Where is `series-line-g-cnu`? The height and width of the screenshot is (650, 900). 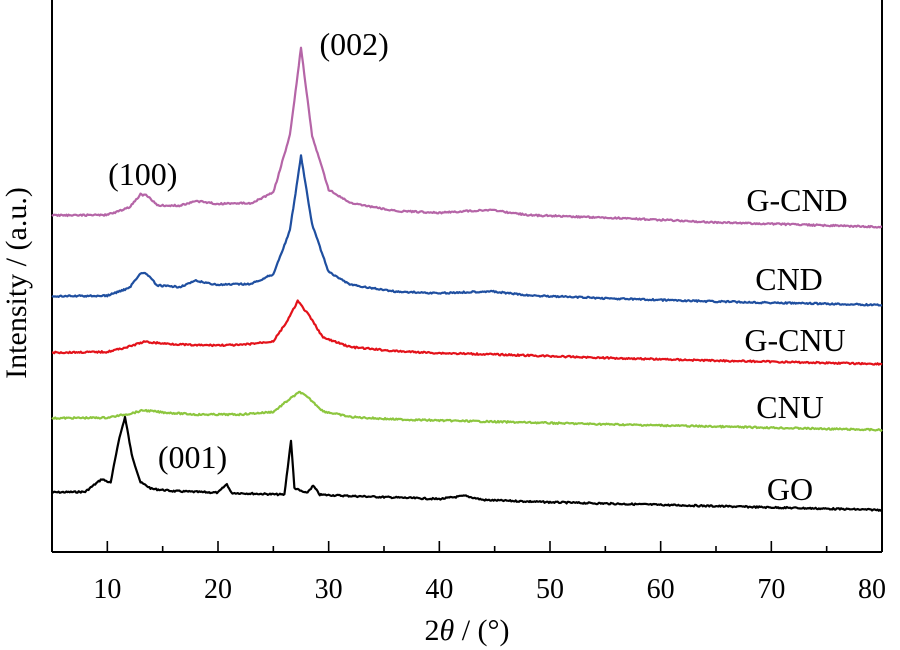 series-line-g-cnu is located at coordinates (467, 332).